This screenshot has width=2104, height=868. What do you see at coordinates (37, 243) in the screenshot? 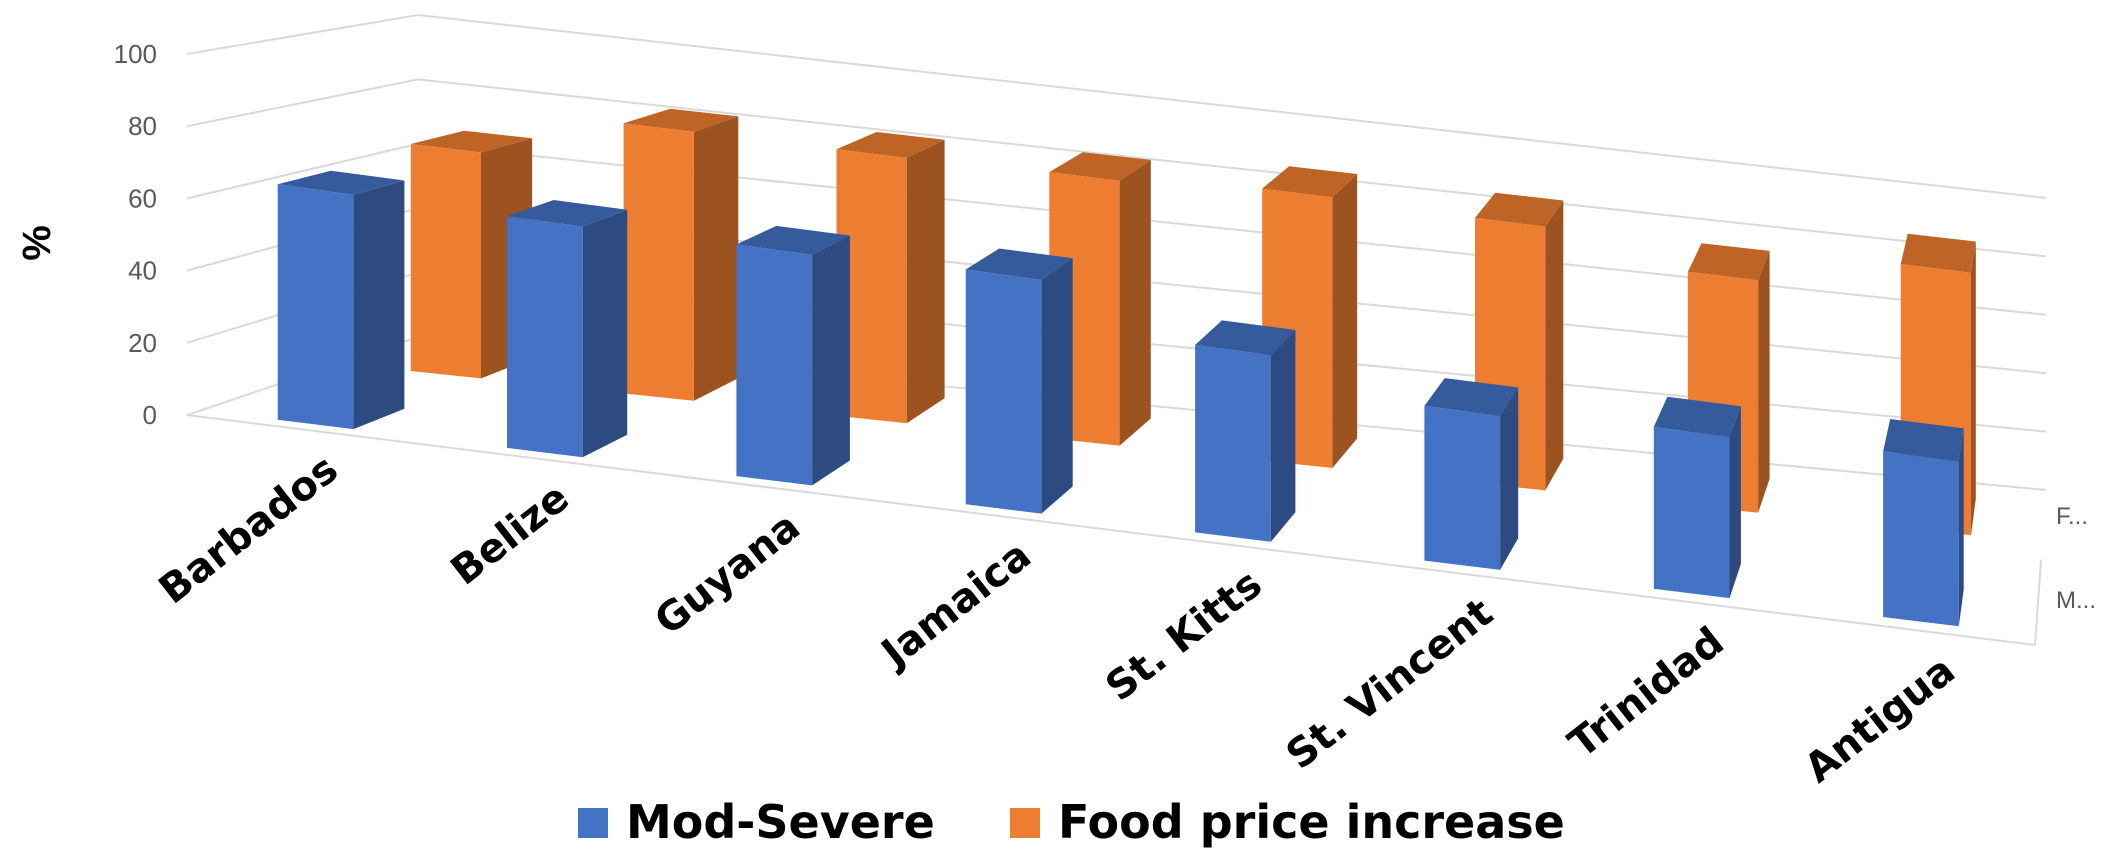
I see `y-axis-label: %` at bounding box center [37, 243].